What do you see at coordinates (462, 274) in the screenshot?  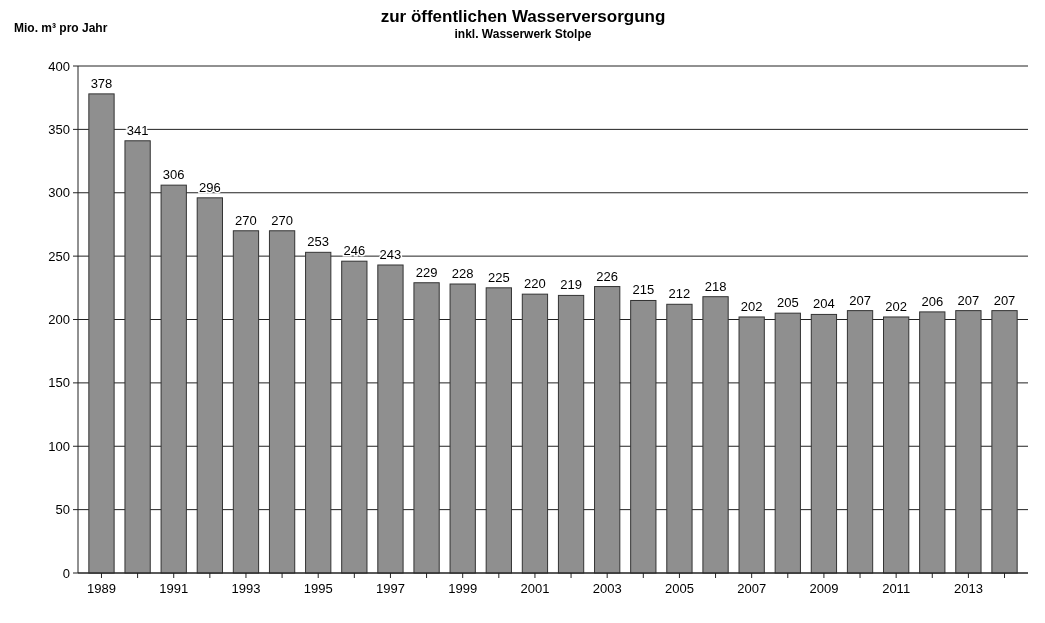 I see `data-label: 228` at bounding box center [462, 274].